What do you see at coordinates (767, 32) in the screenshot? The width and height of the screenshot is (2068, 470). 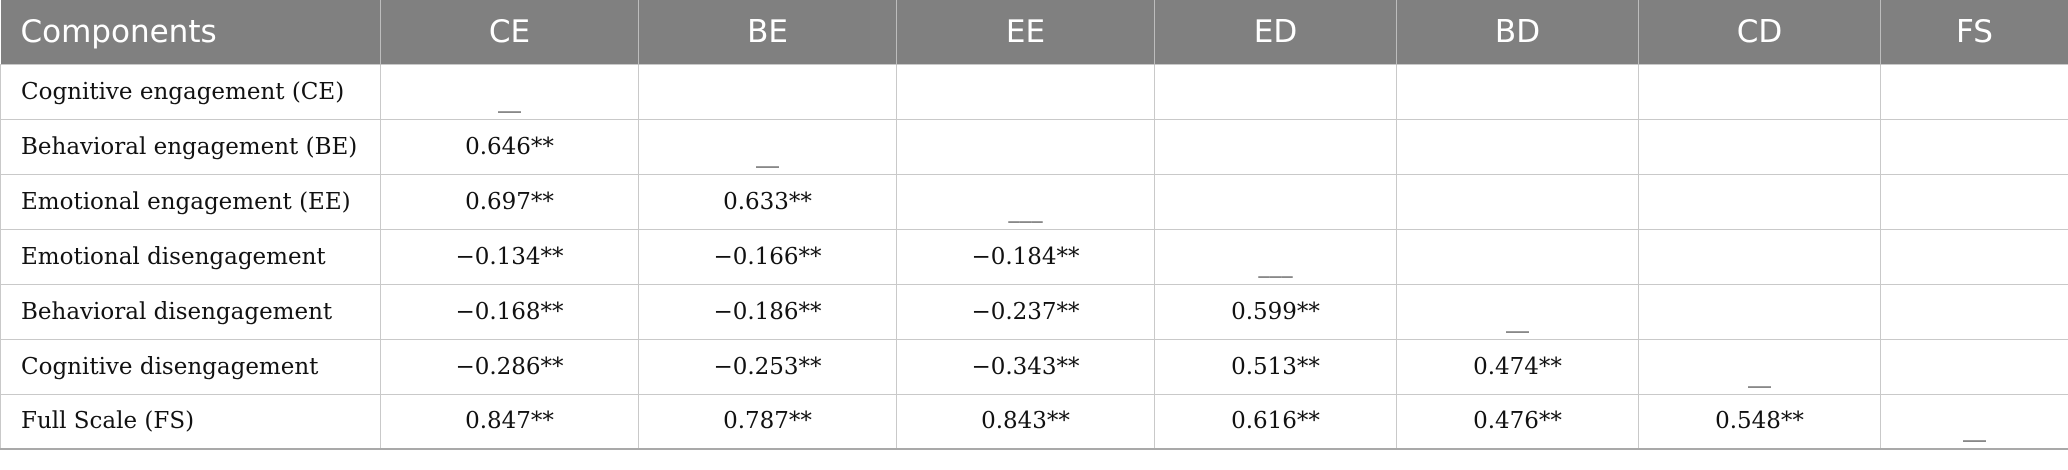 I see `header-be: BE` at bounding box center [767, 32].